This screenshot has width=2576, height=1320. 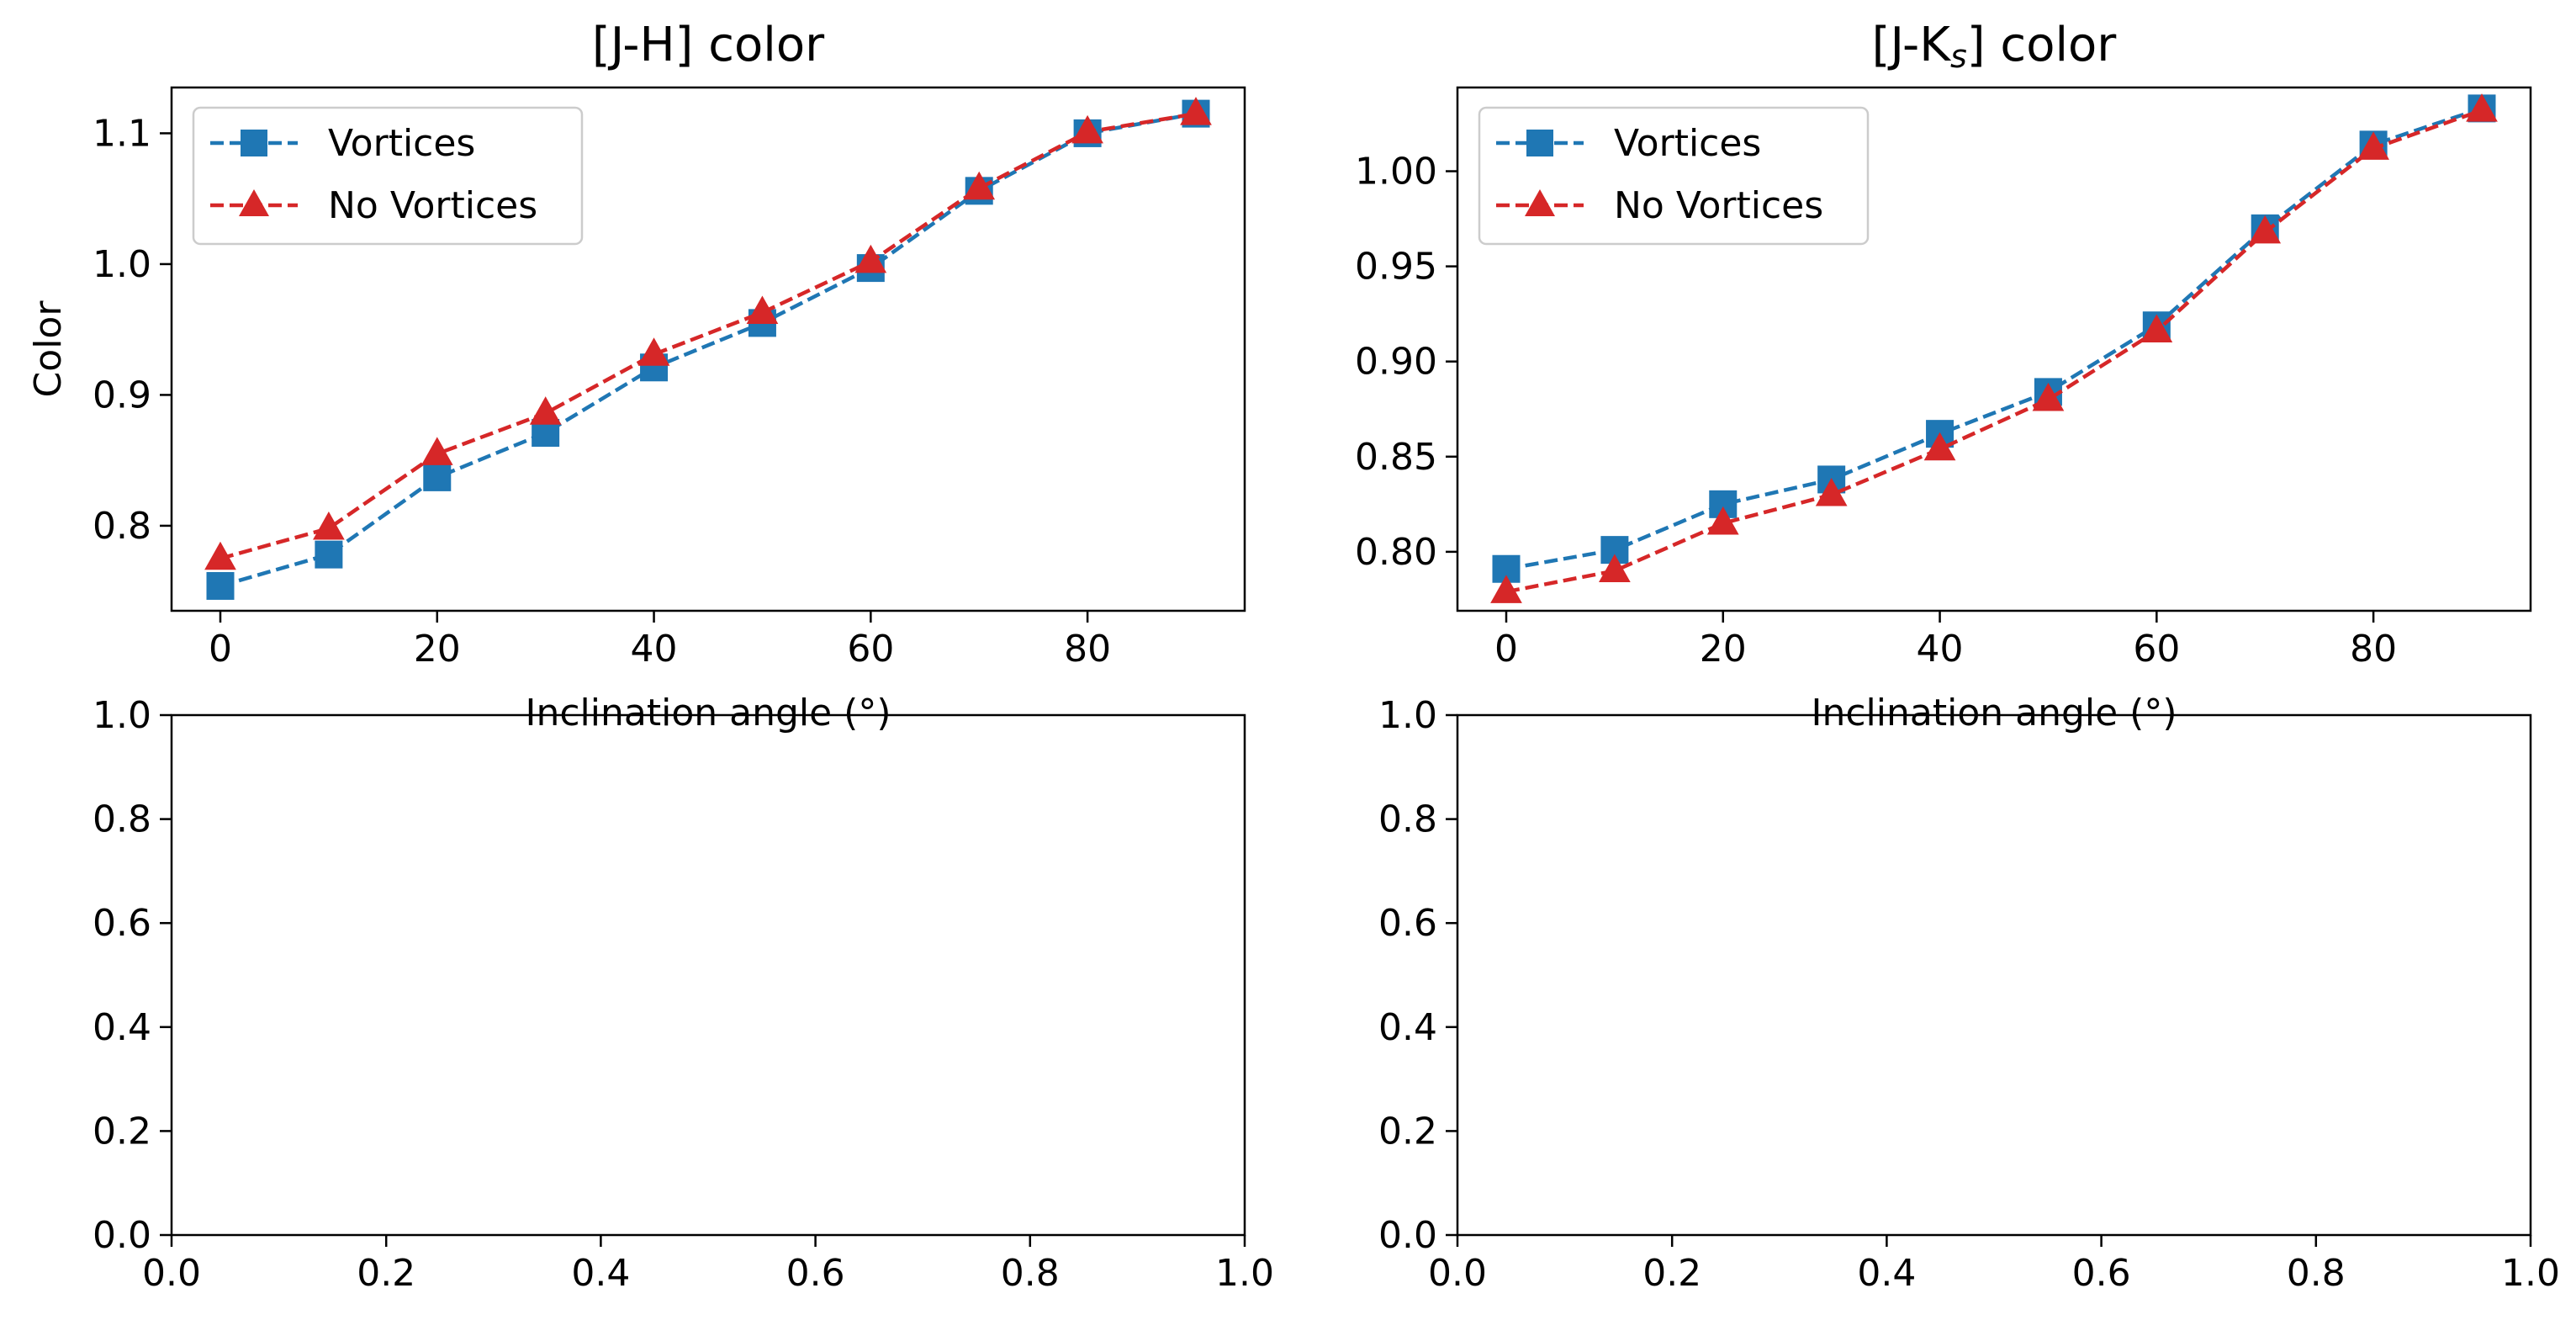 What do you see at coordinates (1396, 457) in the screenshot?
I see `y-tick-label: 0.85` at bounding box center [1396, 457].